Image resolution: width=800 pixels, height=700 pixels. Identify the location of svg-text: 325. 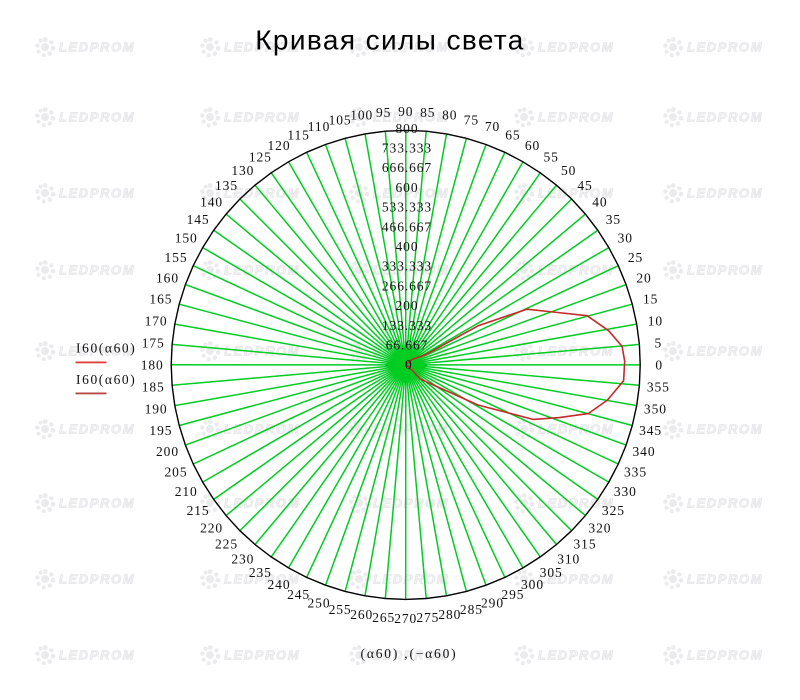
(613, 510).